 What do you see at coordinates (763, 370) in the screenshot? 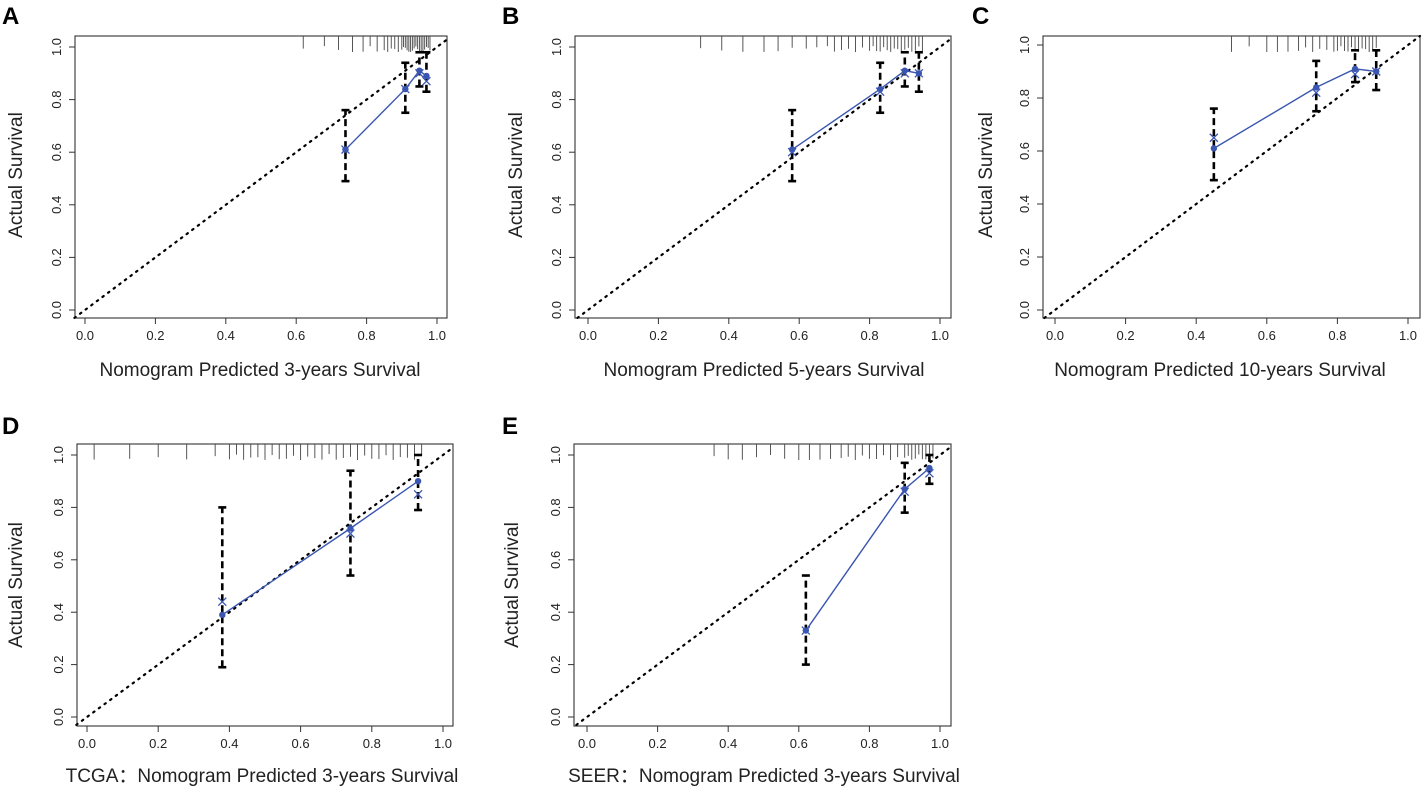
I see `x-axis-title: Nomogram Predicted 5-years Survival` at bounding box center [763, 370].